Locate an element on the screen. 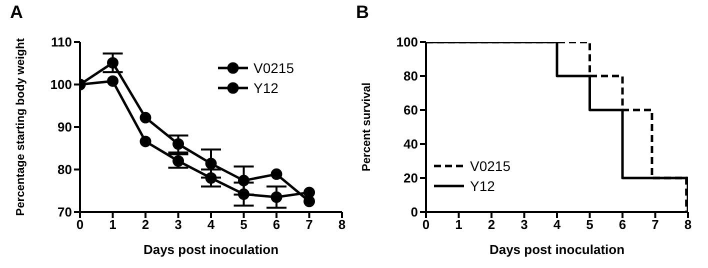 Image resolution: width=708 pixels, height=268 pixels. text: B is located at coordinates (362, 12).